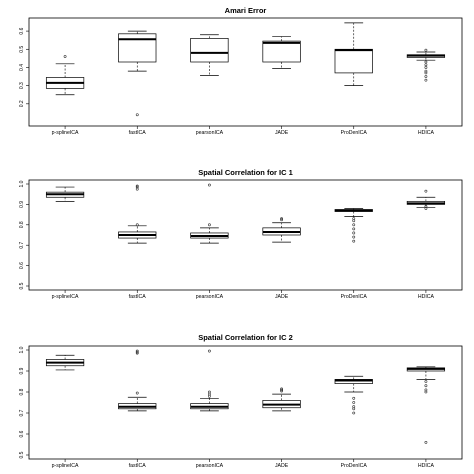  What do you see at coordinates (22, 85) in the screenshot?
I see `y-tick-label: 0.3` at bounding box center [22, 85].